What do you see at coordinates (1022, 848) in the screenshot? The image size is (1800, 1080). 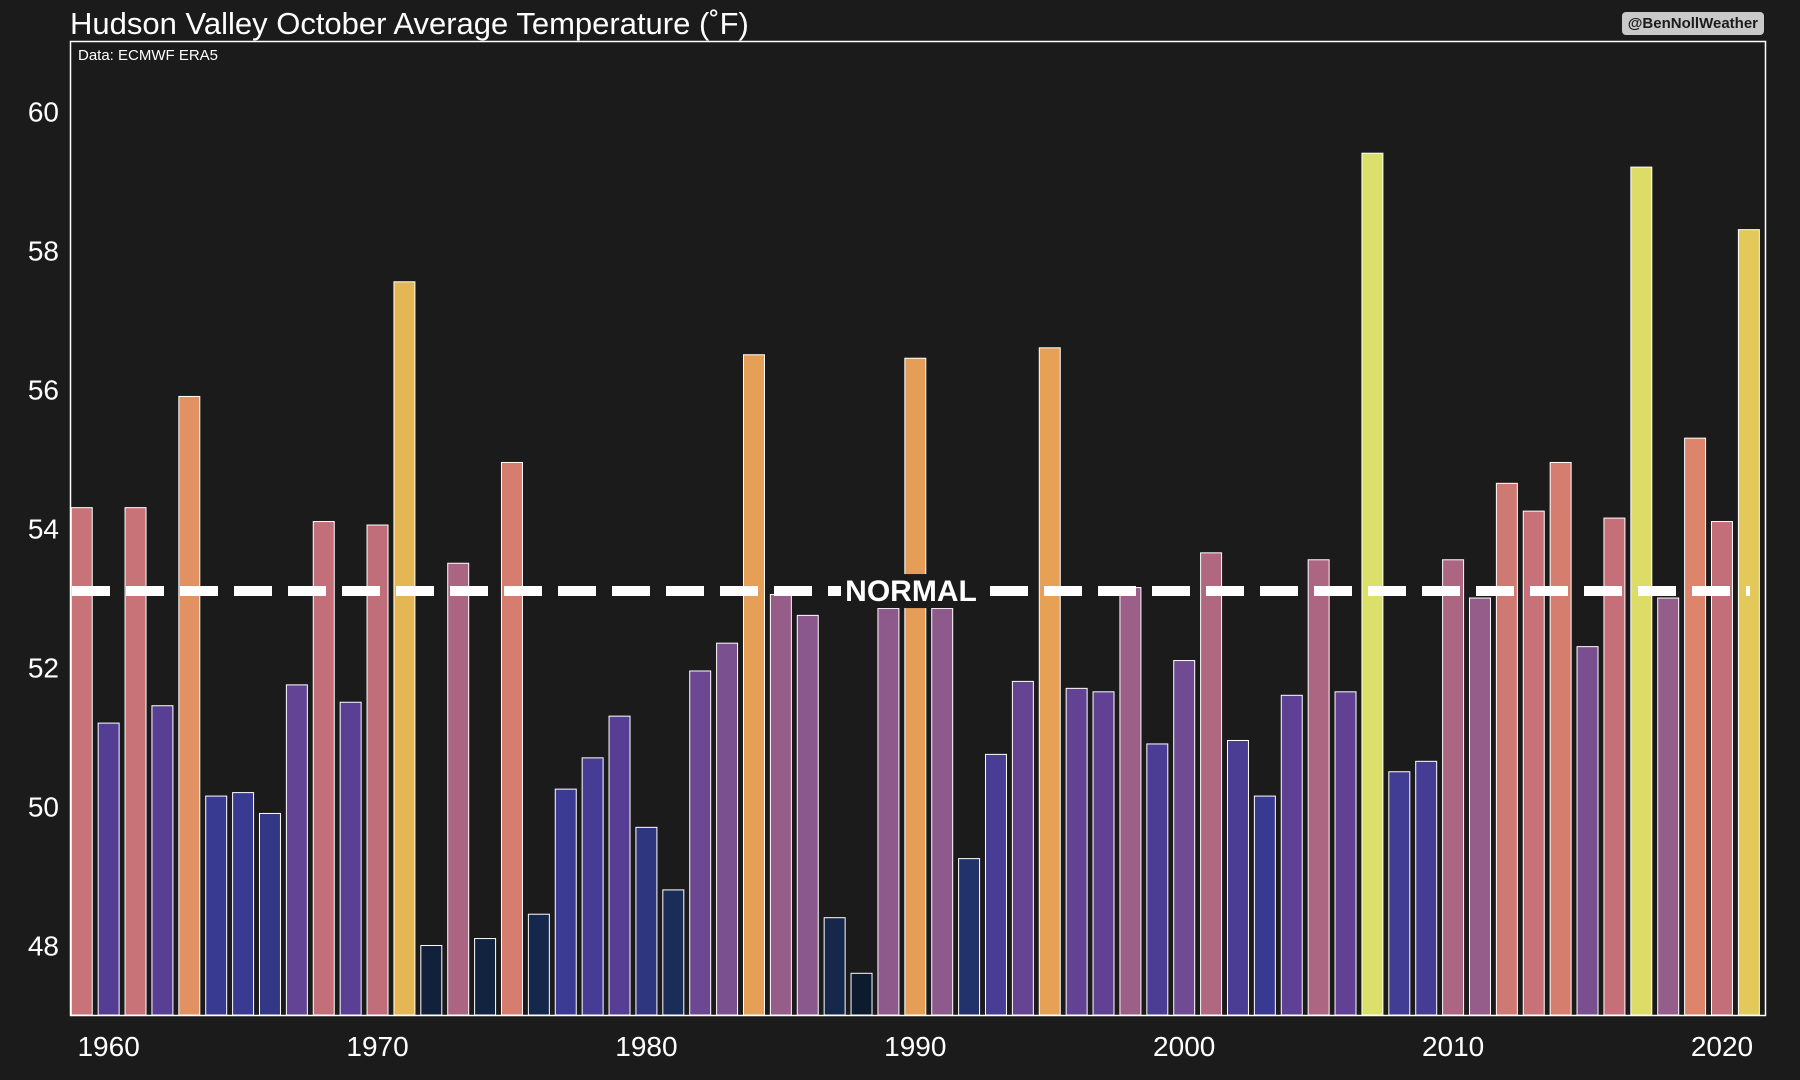 I see `bar-1994` at bounding box center [1022, 848].